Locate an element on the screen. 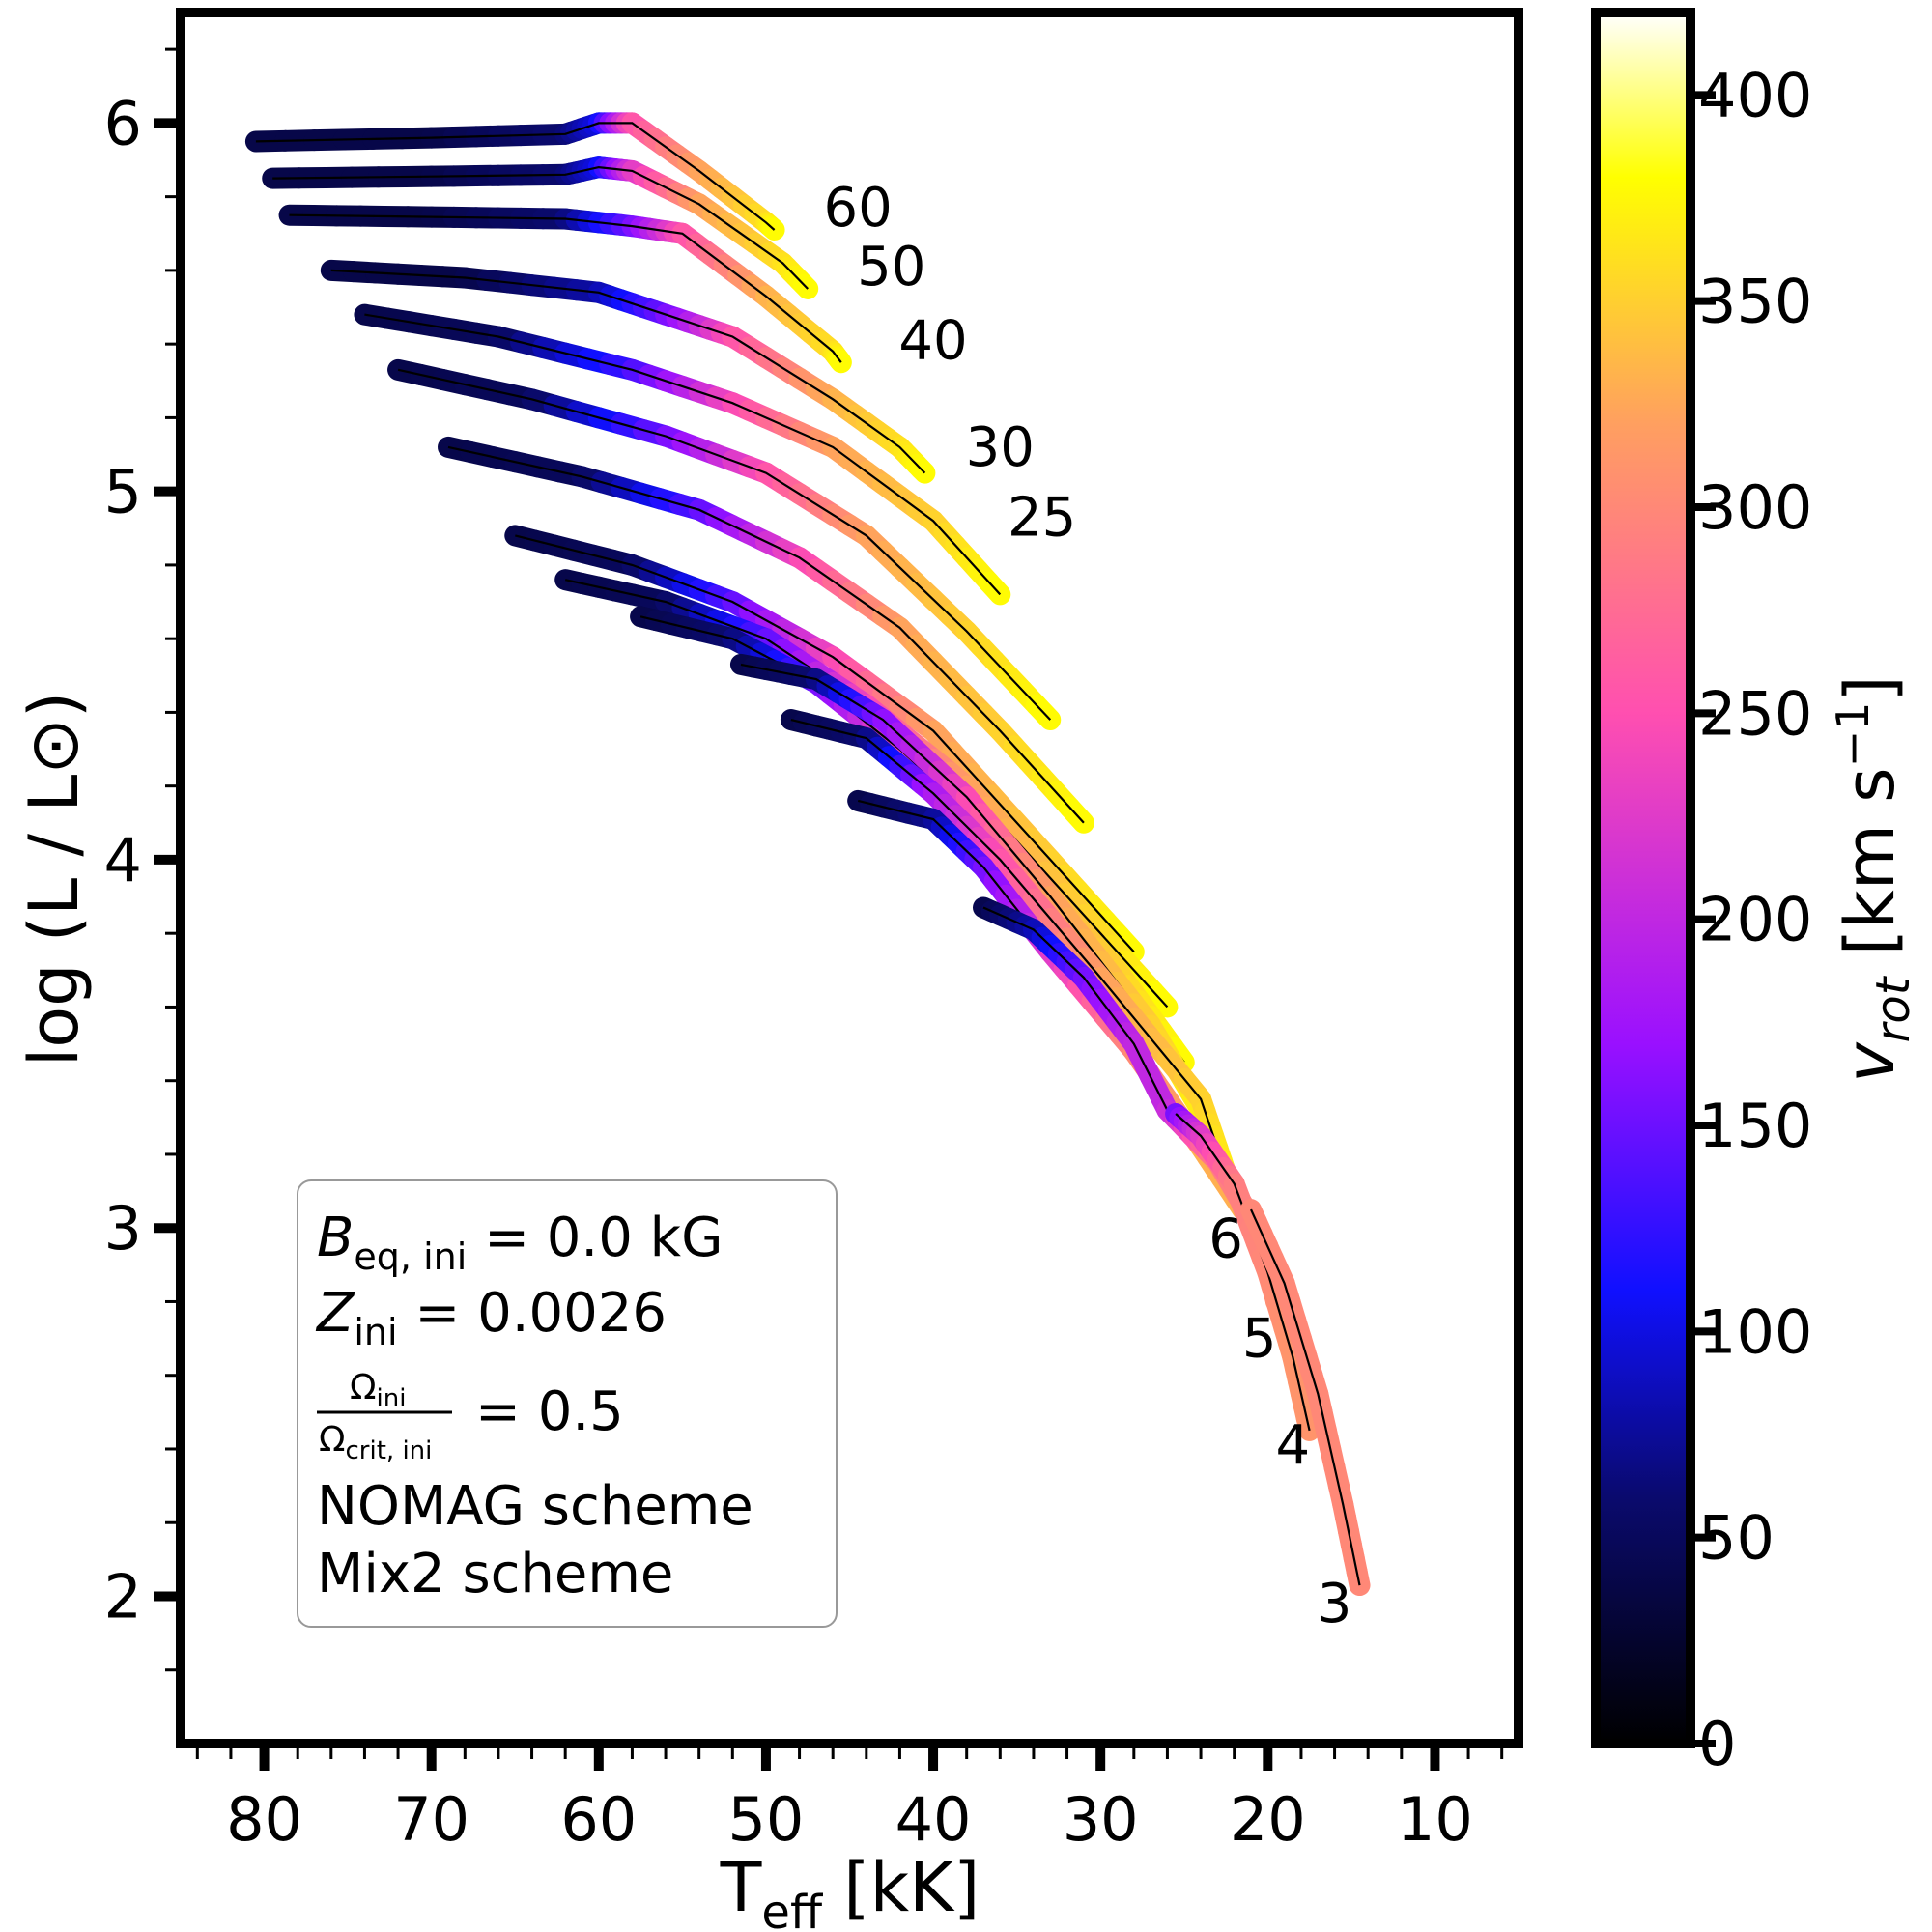 Image resolution: width=1932 pixels, height=1932 pixels. omega-numerator: Ωini is located at coordinates (378, 1390).